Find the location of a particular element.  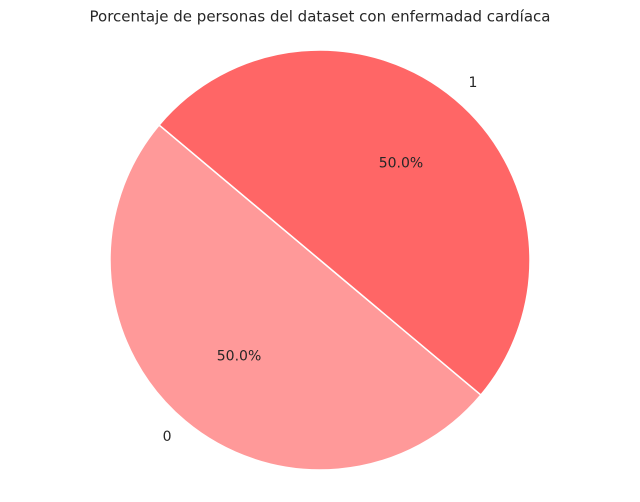

slice-label: 1 is located at coordinates (472, 83).